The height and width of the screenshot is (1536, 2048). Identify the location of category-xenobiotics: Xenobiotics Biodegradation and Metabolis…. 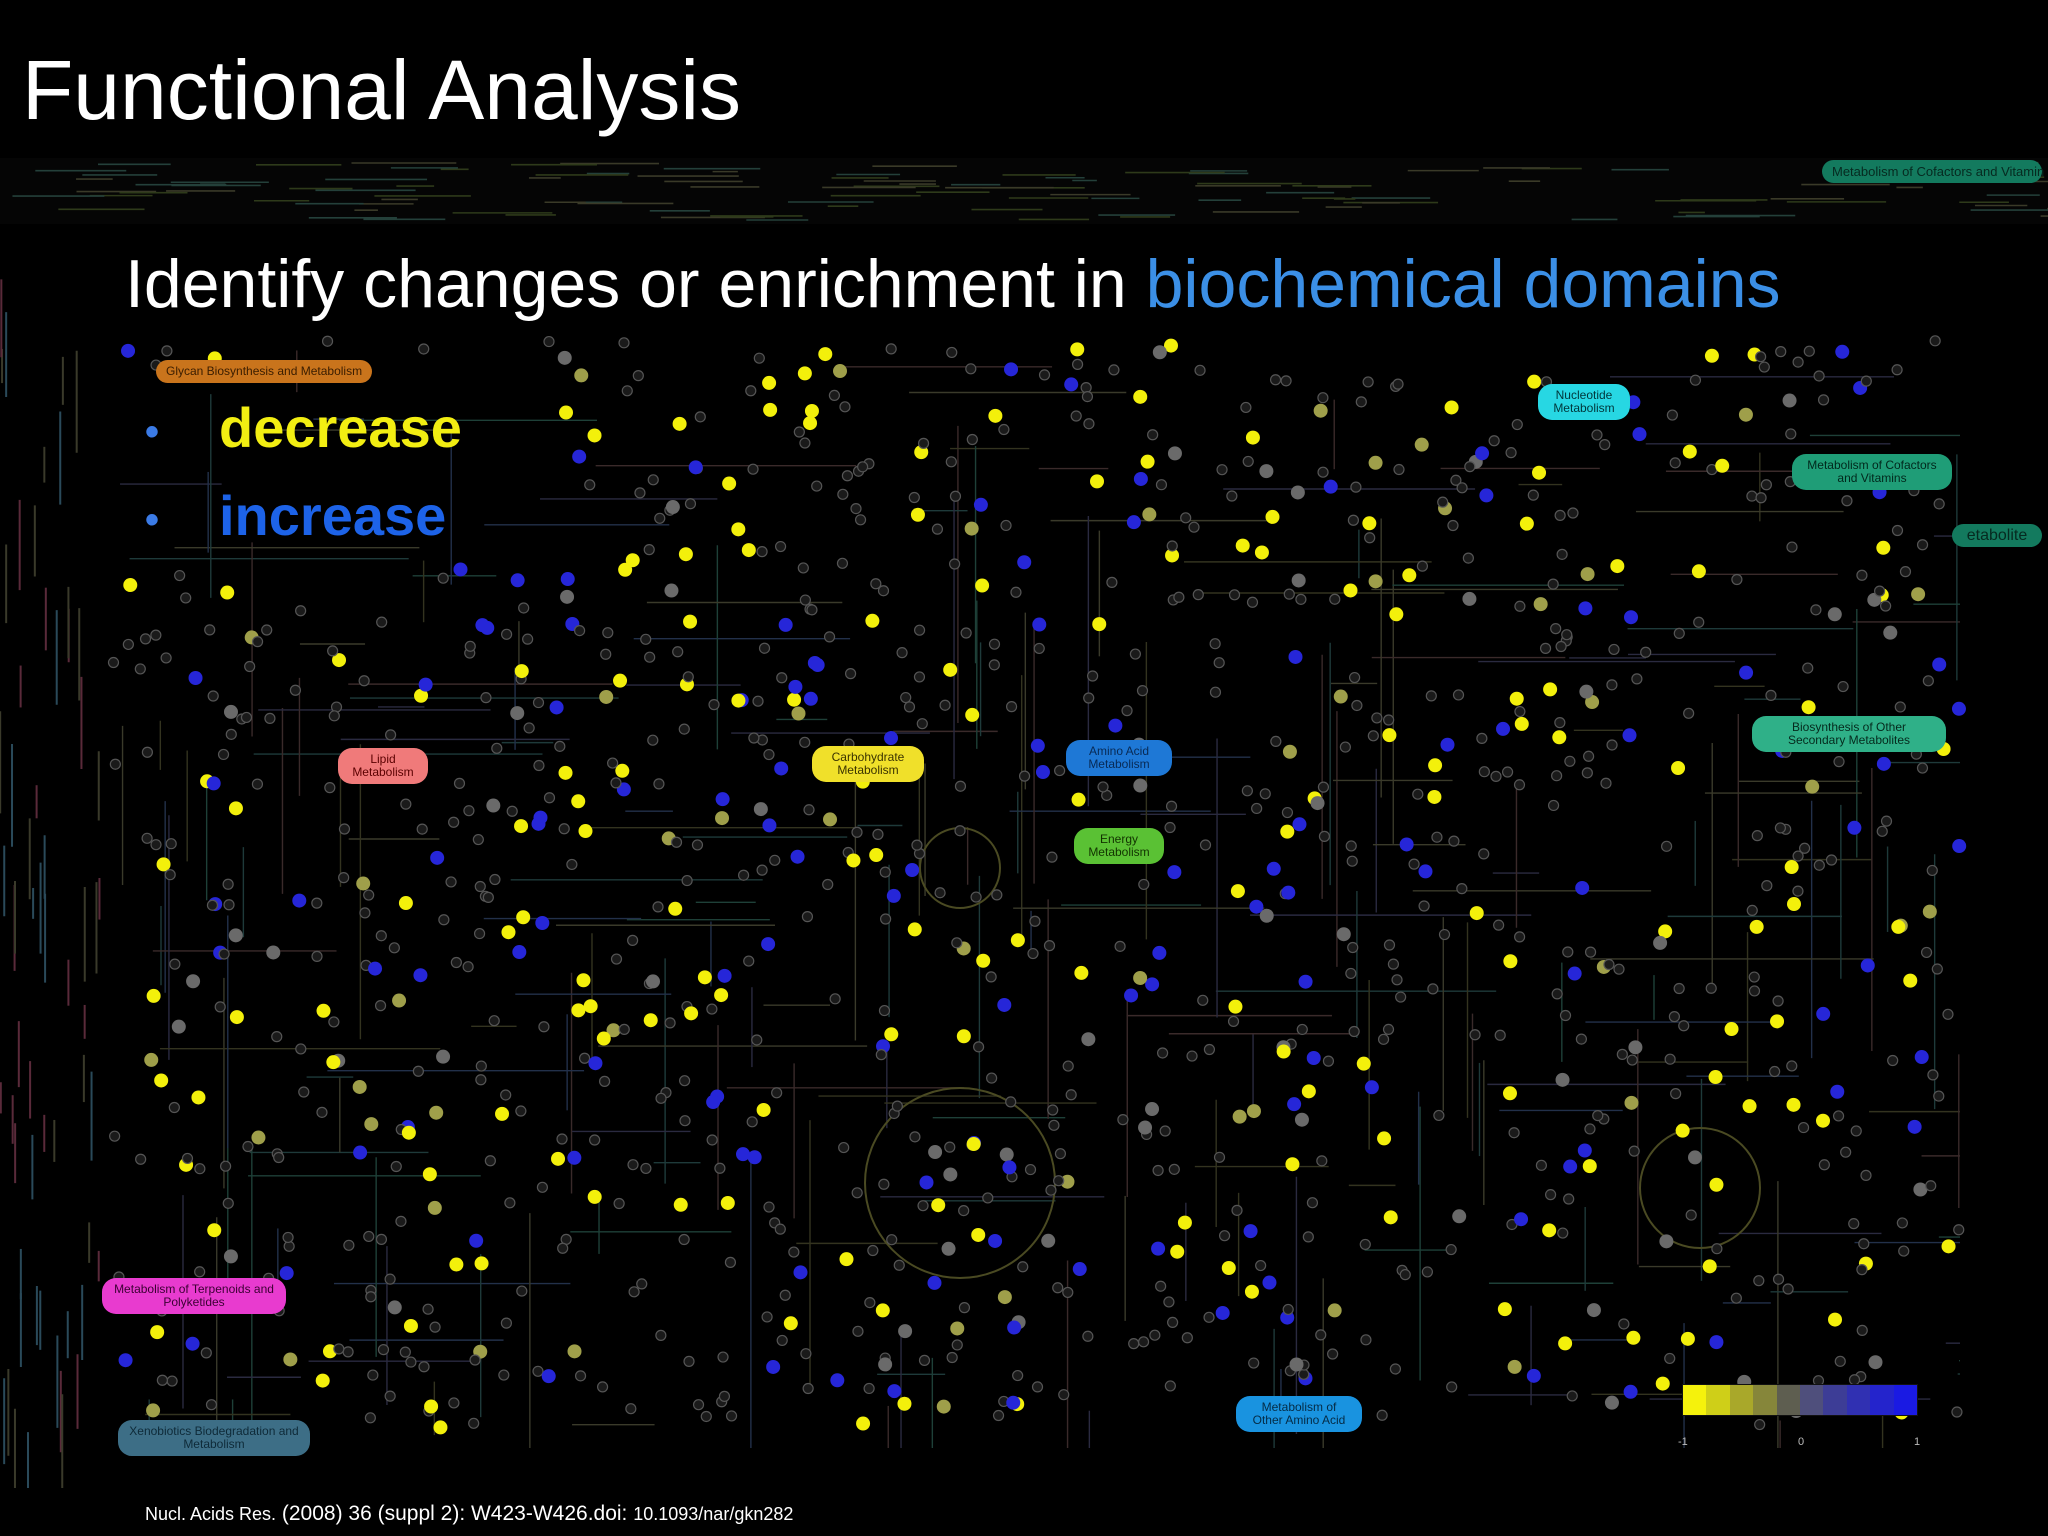
(214, 1438).